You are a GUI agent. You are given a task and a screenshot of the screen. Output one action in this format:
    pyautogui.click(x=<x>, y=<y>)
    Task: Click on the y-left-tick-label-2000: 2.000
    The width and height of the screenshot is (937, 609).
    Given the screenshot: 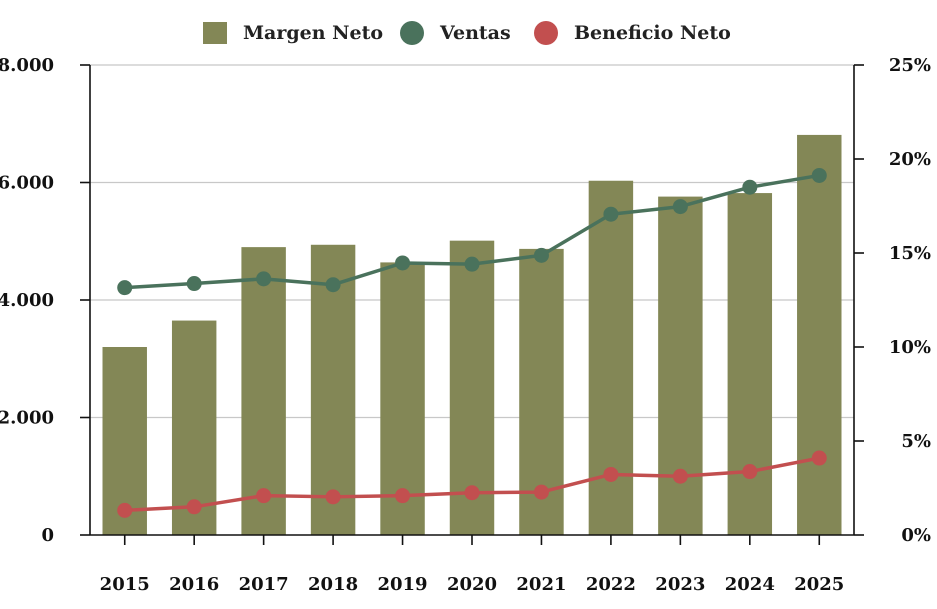 What is the action you would take?
    pyautogui.click(x=27, y=418)
    